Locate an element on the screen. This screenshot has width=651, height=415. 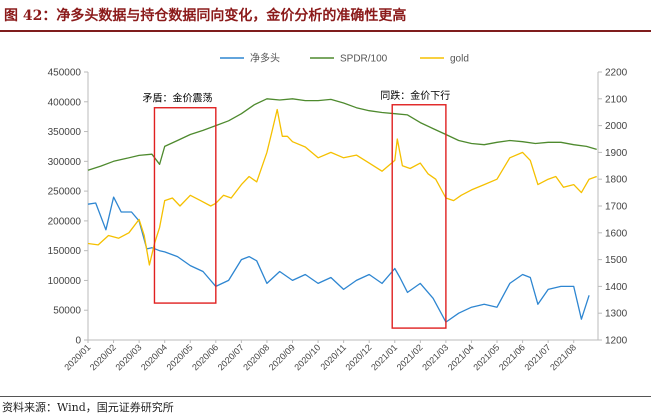
y-right-tick-label: 1300 is located at coordinates (616, 314).